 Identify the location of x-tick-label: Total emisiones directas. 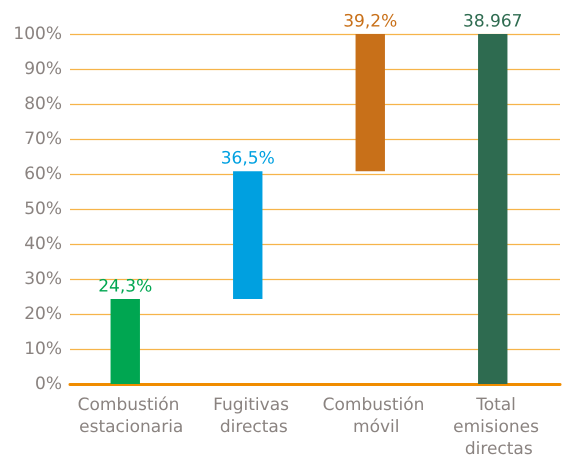
(498, 427).